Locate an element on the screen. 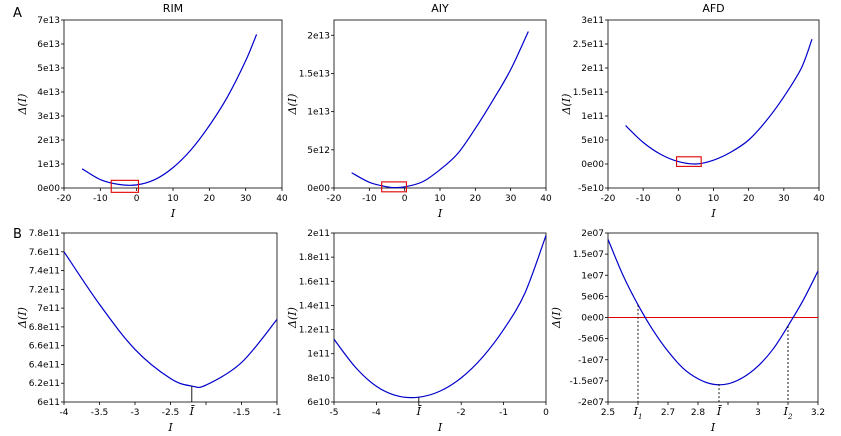 The image size is (841, 436). x-tick-label: 2.7 is located at coordinates (668, 413).